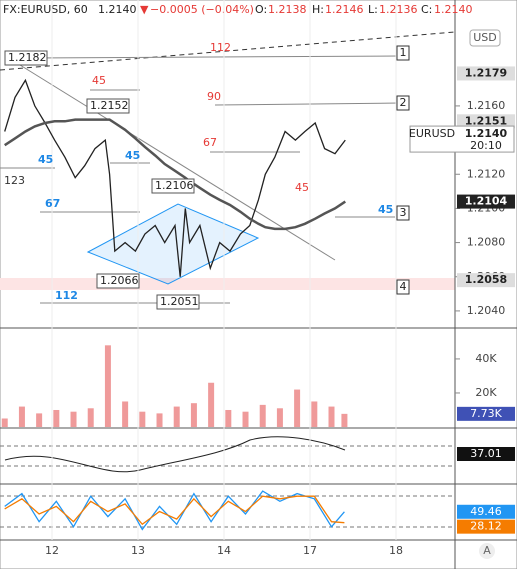 The width and height of the screenshot is (517, 569). I want to click on annotation: 4, so click(403, 286).